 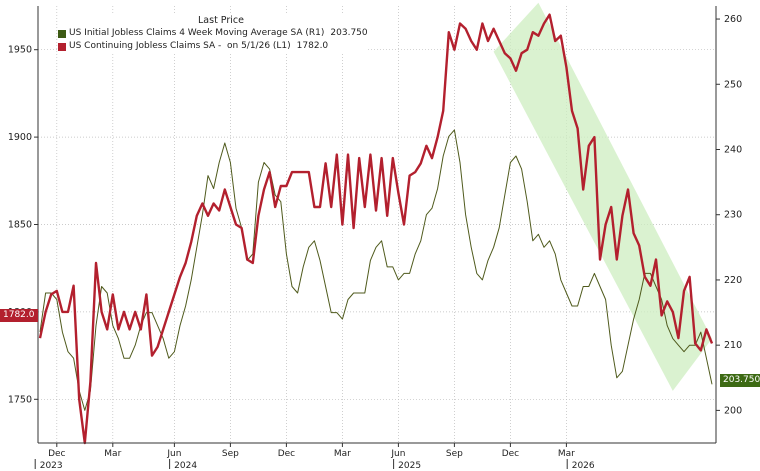 I want to click on x-year-label: 2023, so click(x=51, y=466).